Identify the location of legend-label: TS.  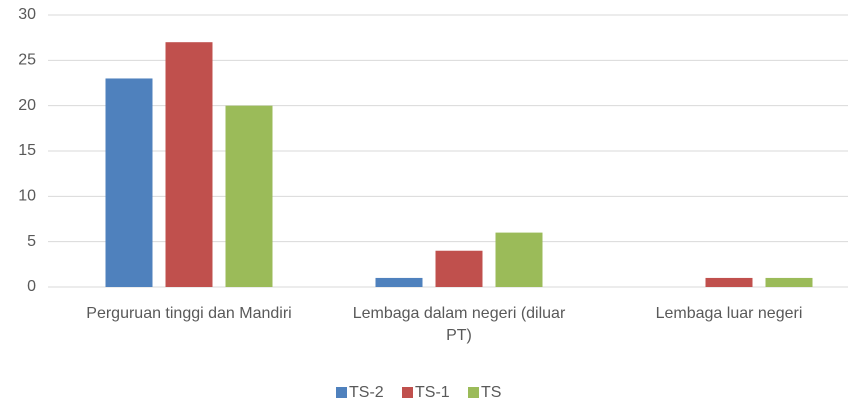
(491, 392).